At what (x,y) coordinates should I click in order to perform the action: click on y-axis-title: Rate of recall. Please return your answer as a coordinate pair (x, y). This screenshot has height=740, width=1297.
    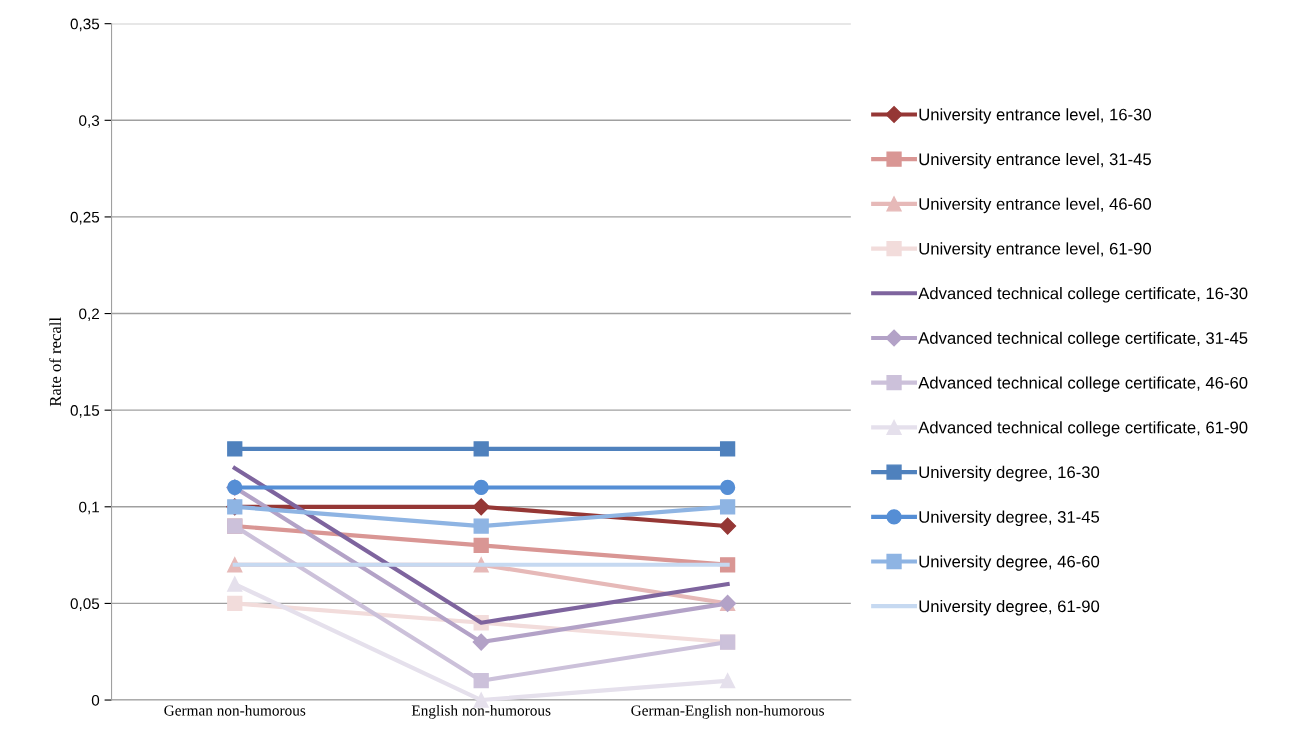
    Looking at the image, I should click on (55, 362).